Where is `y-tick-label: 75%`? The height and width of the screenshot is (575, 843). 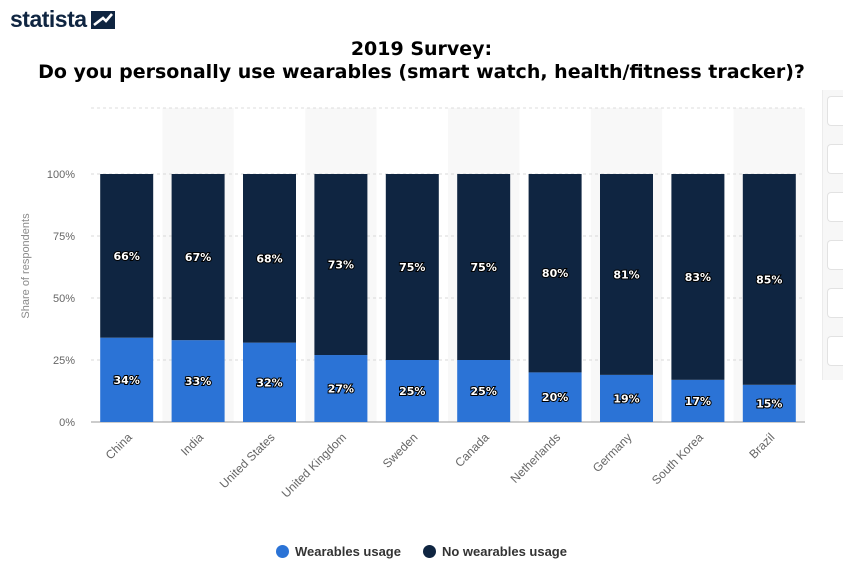 y-tick-label: 75% is located at coordinates (64, 237).